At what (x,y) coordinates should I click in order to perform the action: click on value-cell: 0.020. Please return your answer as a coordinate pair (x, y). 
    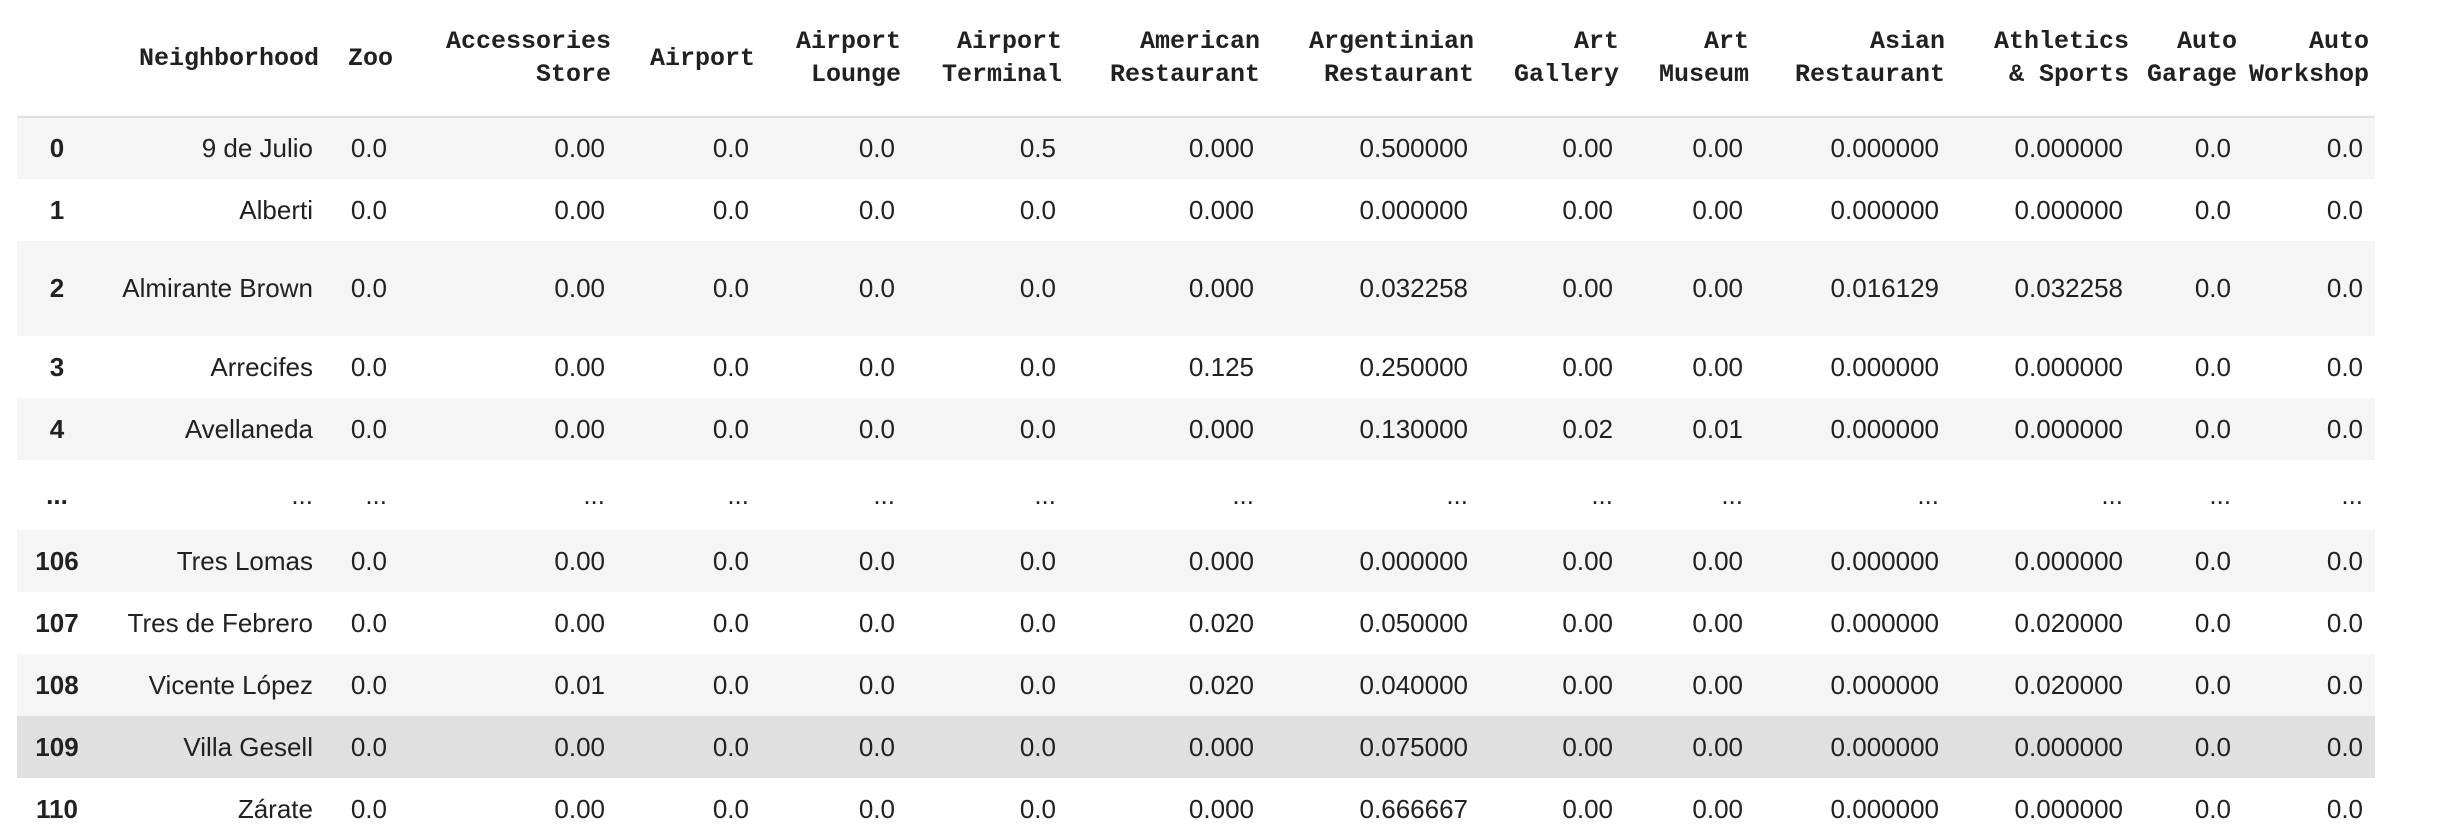
    Looking at the image, I should click on (1221, 684).